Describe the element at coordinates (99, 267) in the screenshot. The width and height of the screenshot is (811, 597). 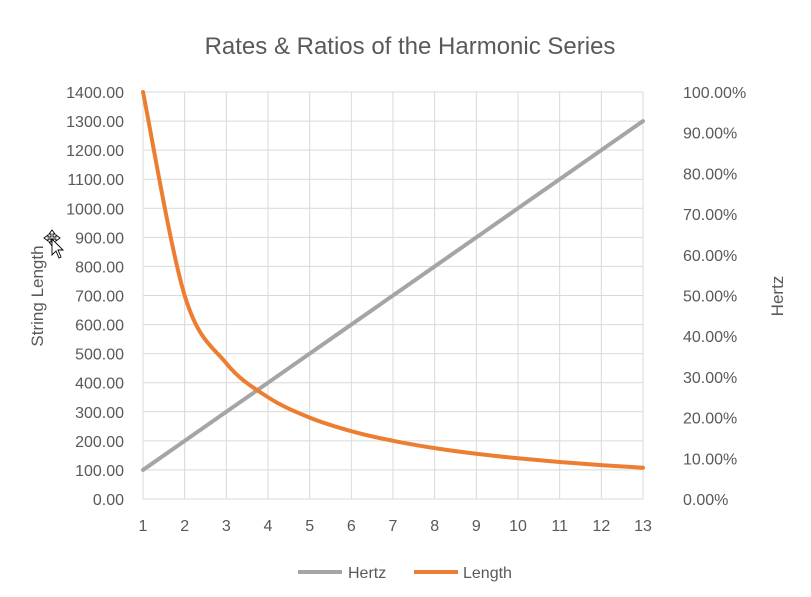
I see `left-tick-label: 800.00` at that location.